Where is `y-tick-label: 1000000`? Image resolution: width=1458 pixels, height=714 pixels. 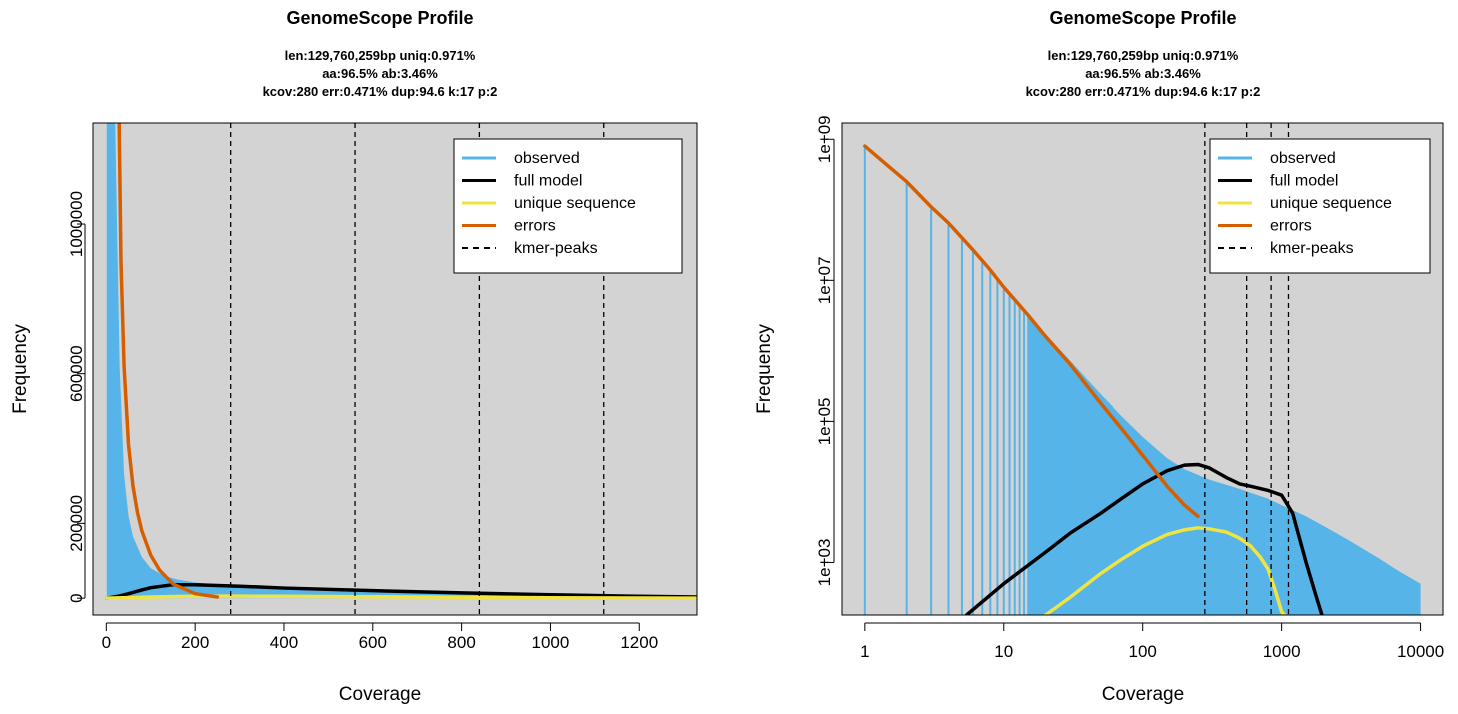
y-tick-label: 1000000 is located at coordinates (76, 224).